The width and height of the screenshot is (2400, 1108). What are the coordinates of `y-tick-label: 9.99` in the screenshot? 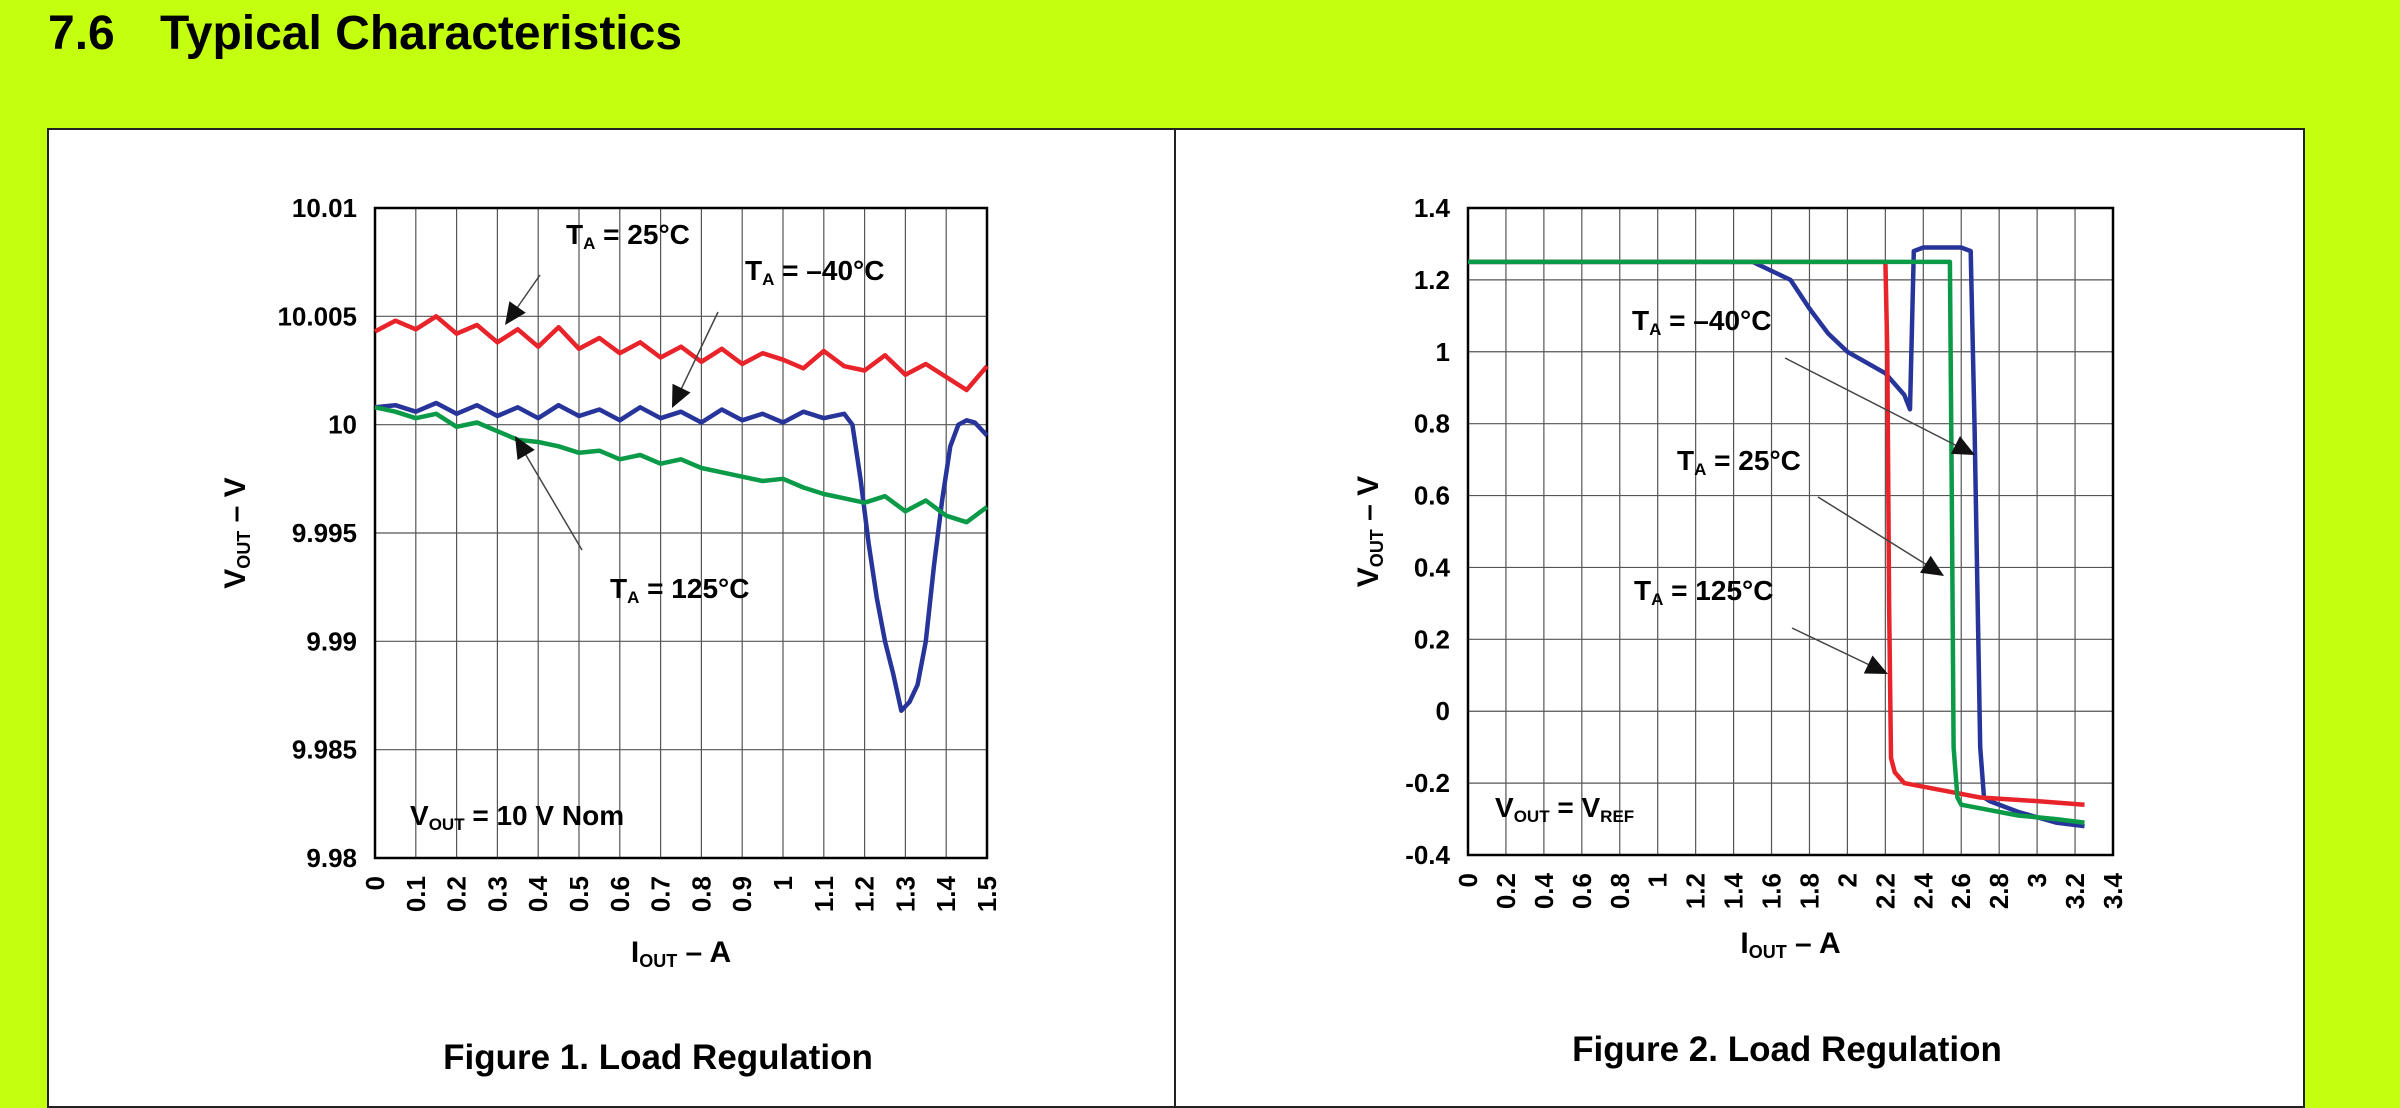 It's located at (331, 641).